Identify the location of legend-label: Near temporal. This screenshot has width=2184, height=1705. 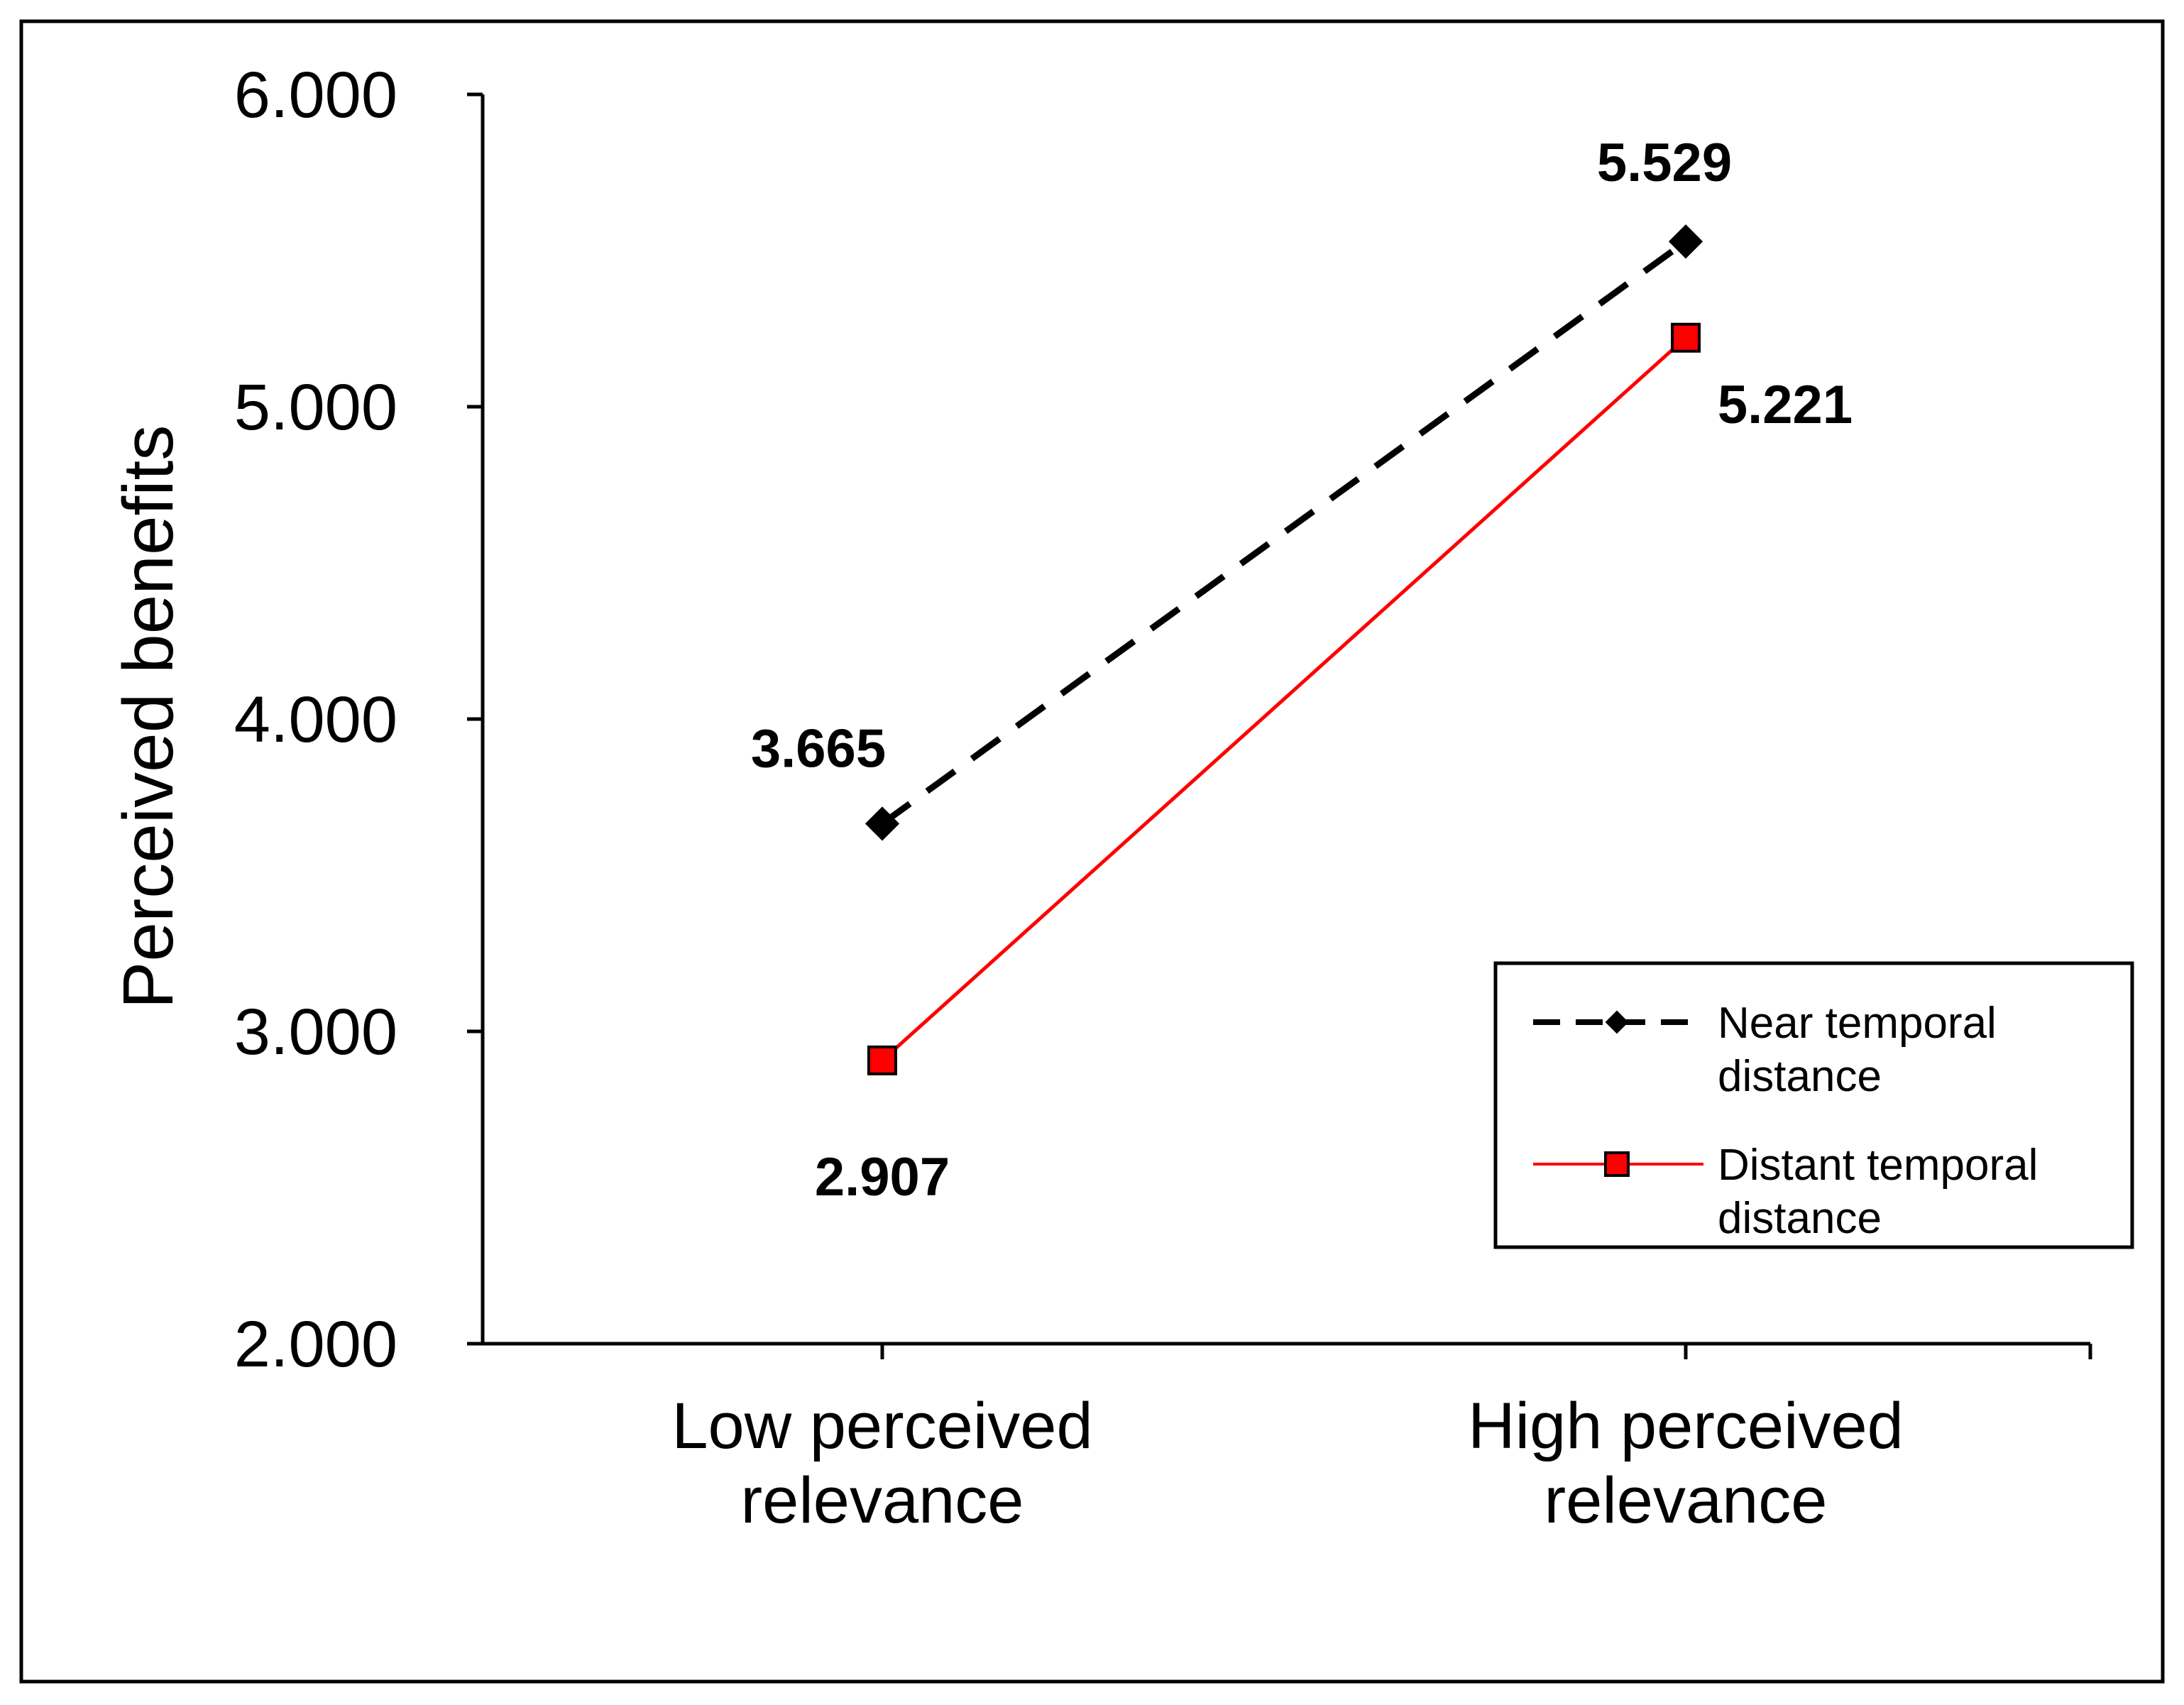
(1857, 1023).